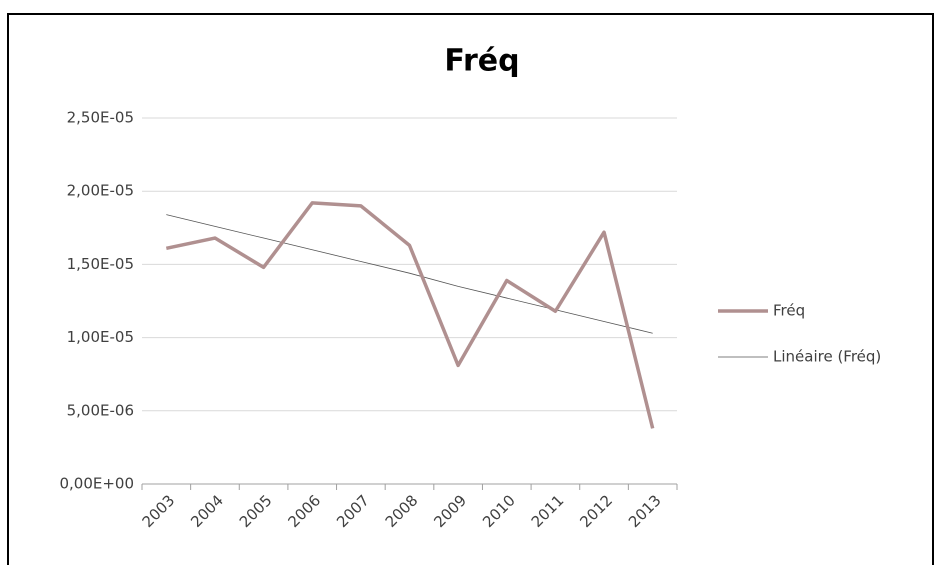 This screenshot has height=565, width=939. What do you see at coordinates (100, 118) in the screenshot?
I see `y-tick-label: 2,50E-05` at bounding box center [100, 118].